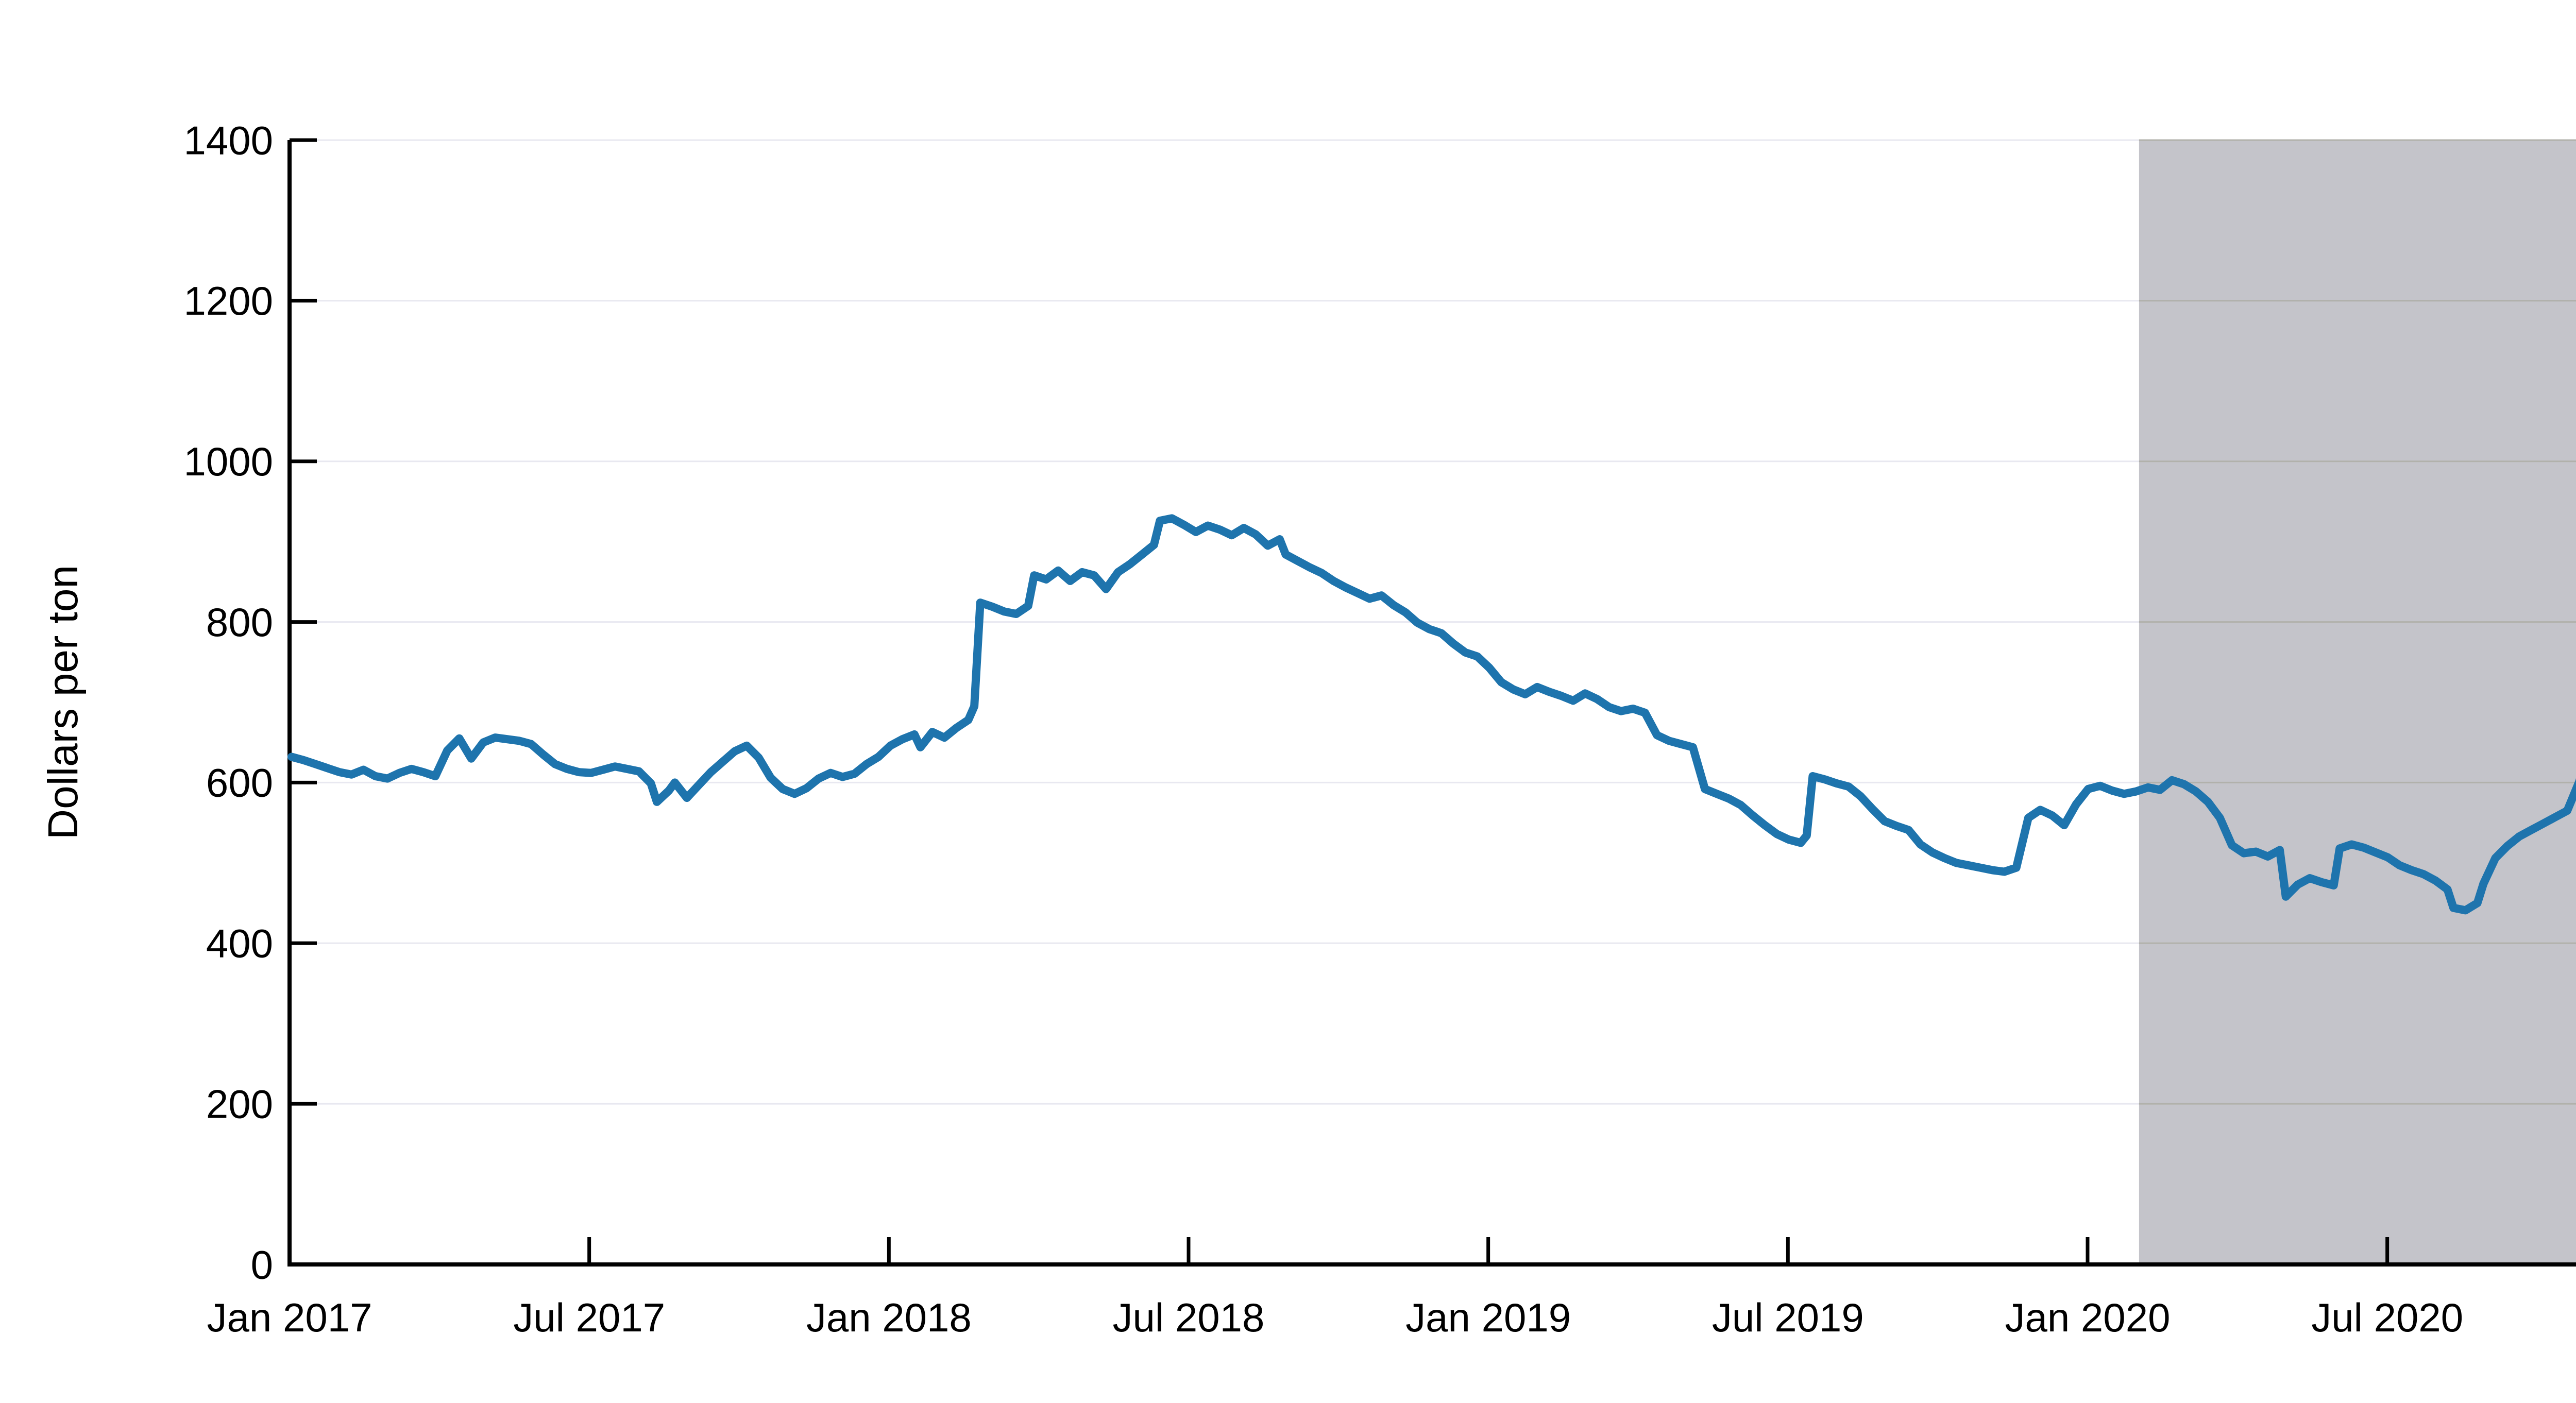 This screenshot has width=2576, height=1403. What do you see at coordinates (289, 1317) in the screenshot?
I see `x-tick-label: Jan 2017` at bounding box center [289, 1317].